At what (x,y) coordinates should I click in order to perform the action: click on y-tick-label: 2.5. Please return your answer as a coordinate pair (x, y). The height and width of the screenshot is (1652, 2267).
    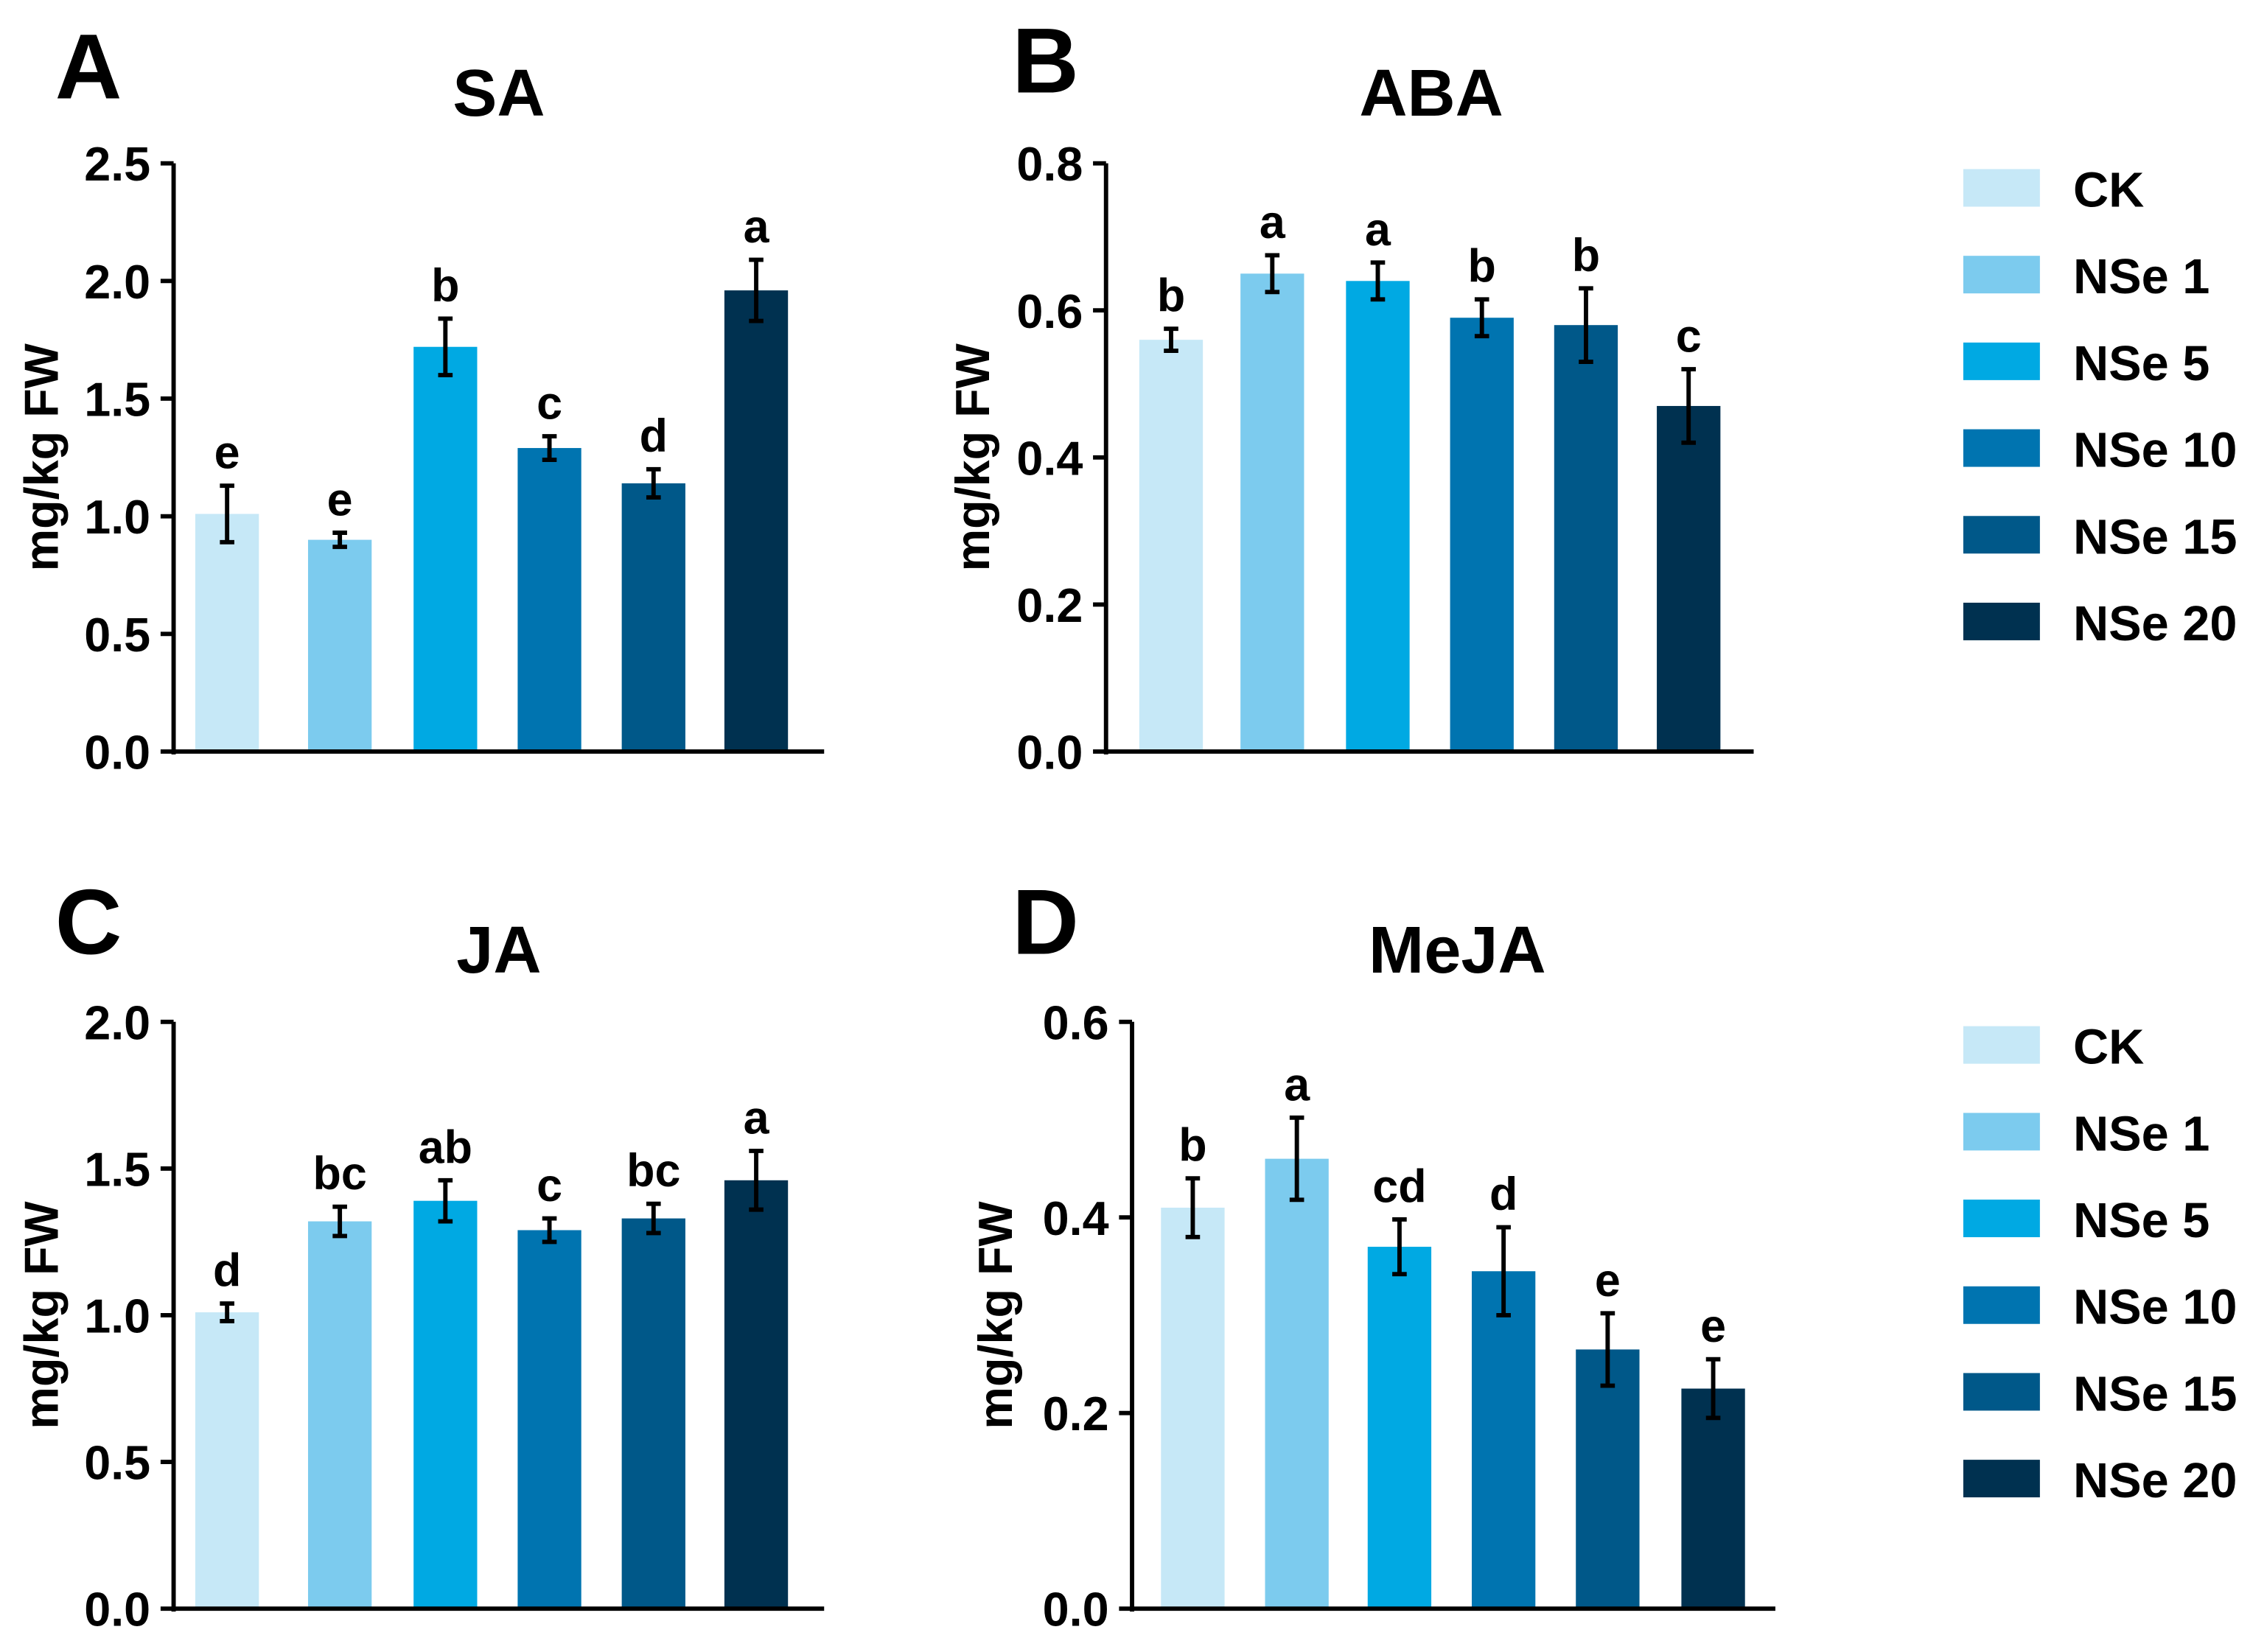
    Looking at the image, I should click on (117, 164).